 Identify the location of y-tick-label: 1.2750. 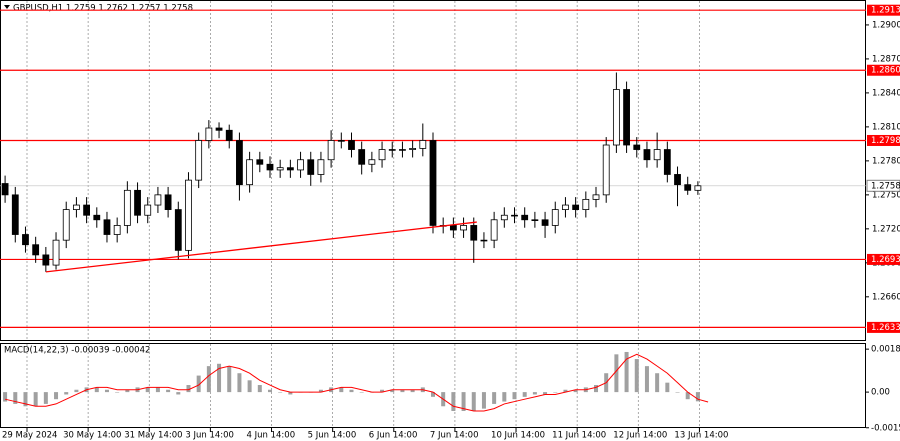
(886, 195).